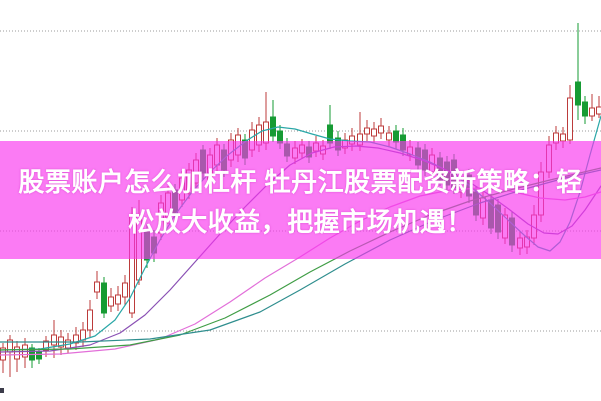  I want to click on cropped-label-artifact, so click(2, 390).